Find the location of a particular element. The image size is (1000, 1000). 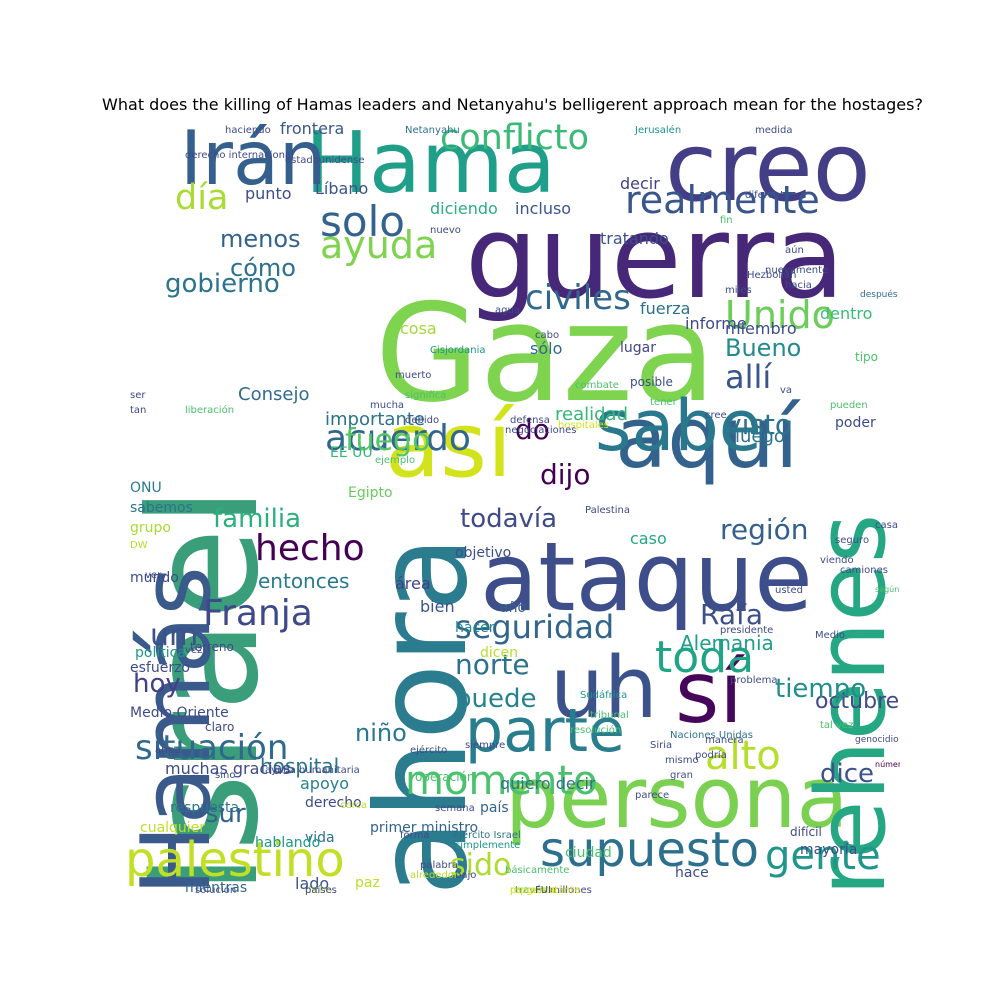

word-visto: visto is located at coordinates (759, 424).